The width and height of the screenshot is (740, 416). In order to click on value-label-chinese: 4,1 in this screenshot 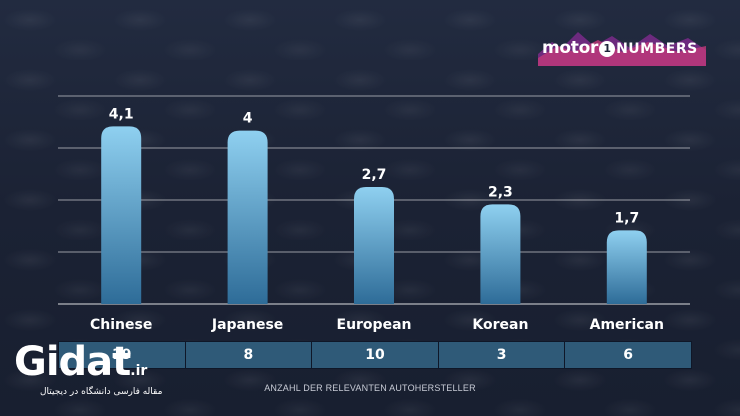, I will do `click(121, 114)`.